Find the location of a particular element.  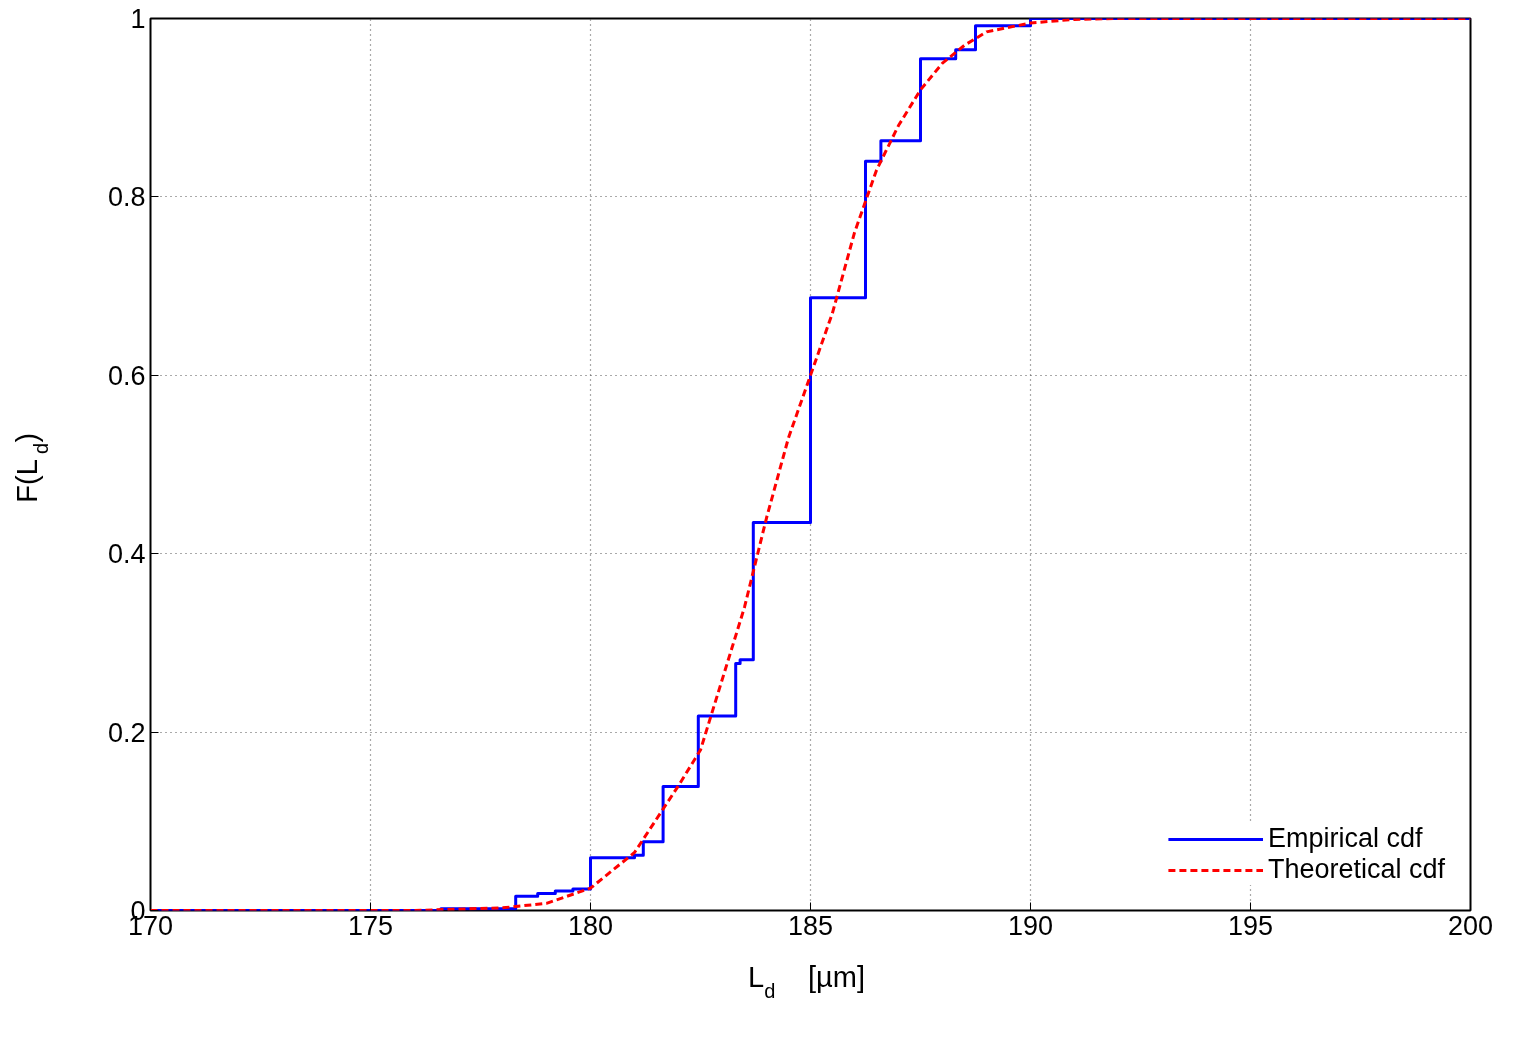

y-tick-label: 0.2 is located at coordinates (126, 732).